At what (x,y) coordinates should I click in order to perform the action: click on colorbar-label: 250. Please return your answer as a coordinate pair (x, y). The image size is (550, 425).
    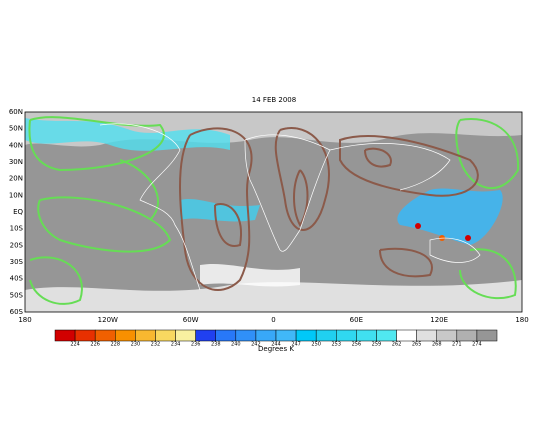
    Looking at the image, I should click on (316, 345).